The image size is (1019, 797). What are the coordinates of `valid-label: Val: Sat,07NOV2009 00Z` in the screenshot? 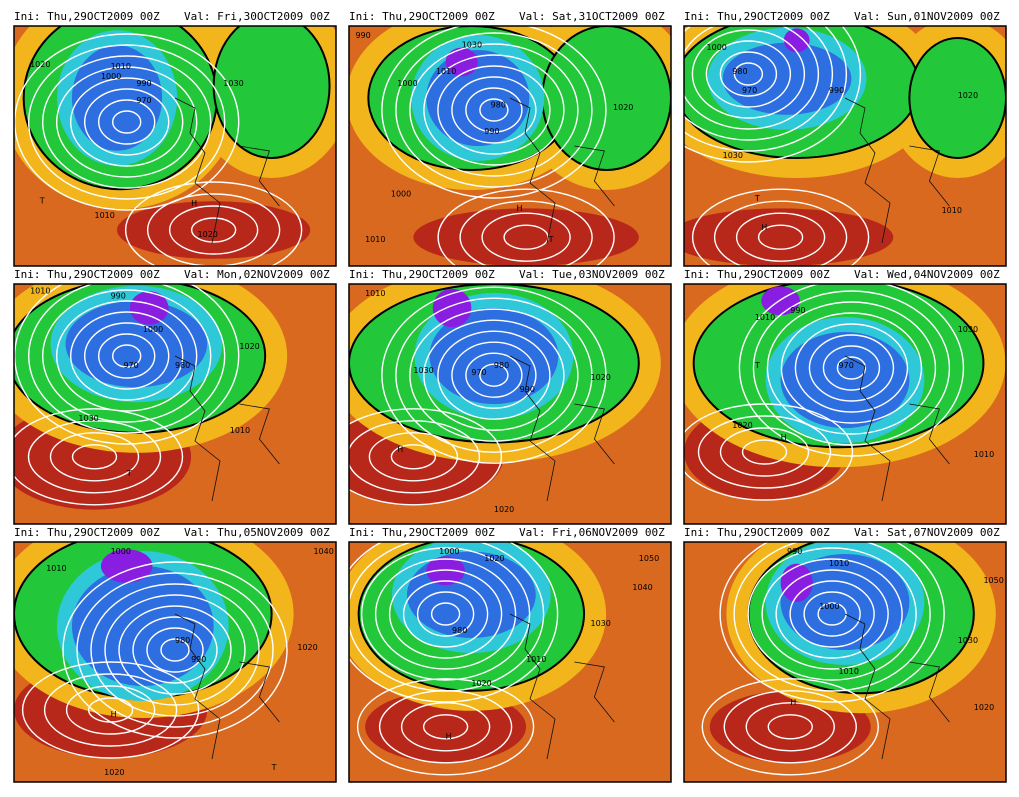 It's located at (927, 532).